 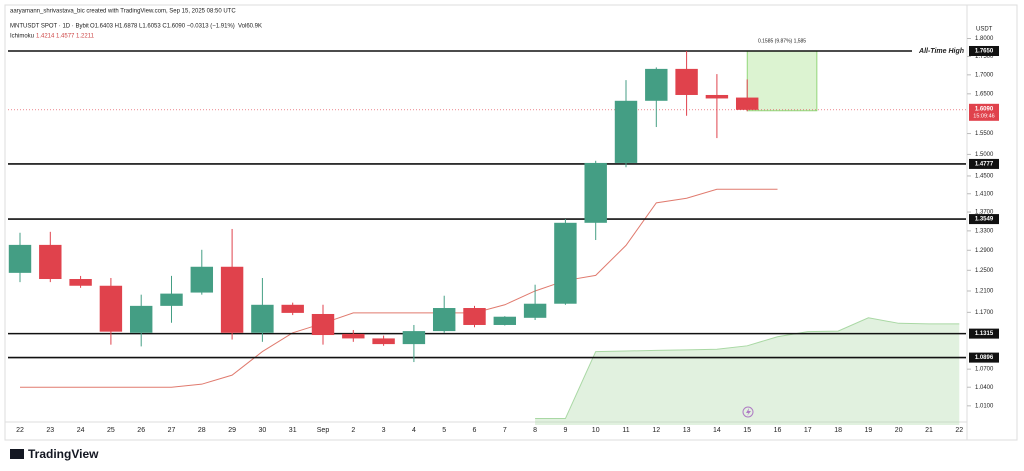 What do you see at coordinates (984, 165) in the screenshot?
I see `level-label: 1.4777` at bounding box center [984, 165].